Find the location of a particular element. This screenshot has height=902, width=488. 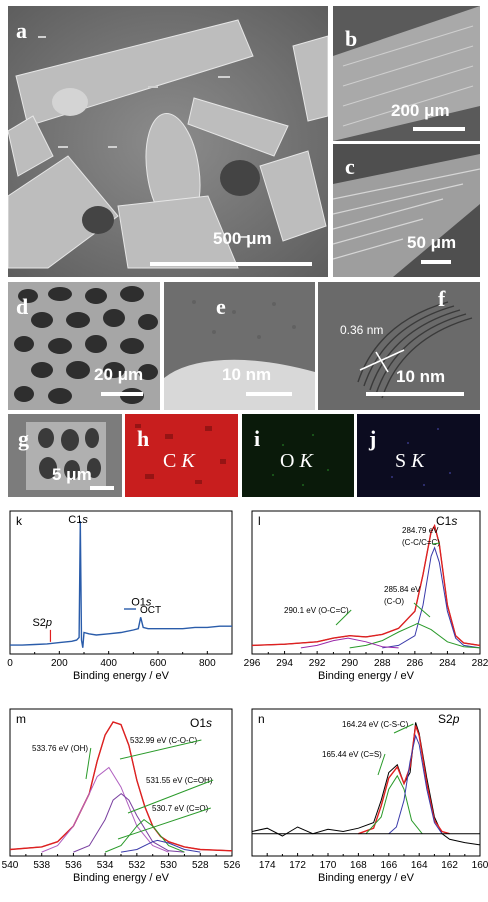

chart-l-series-data is located at coordinates (366, 585).